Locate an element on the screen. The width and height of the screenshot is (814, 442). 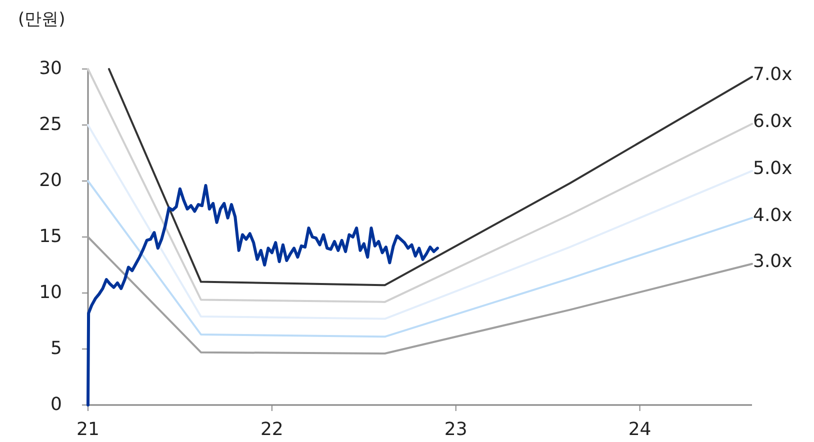
x-tick-label: 21 is located at coordinates (88, 429).